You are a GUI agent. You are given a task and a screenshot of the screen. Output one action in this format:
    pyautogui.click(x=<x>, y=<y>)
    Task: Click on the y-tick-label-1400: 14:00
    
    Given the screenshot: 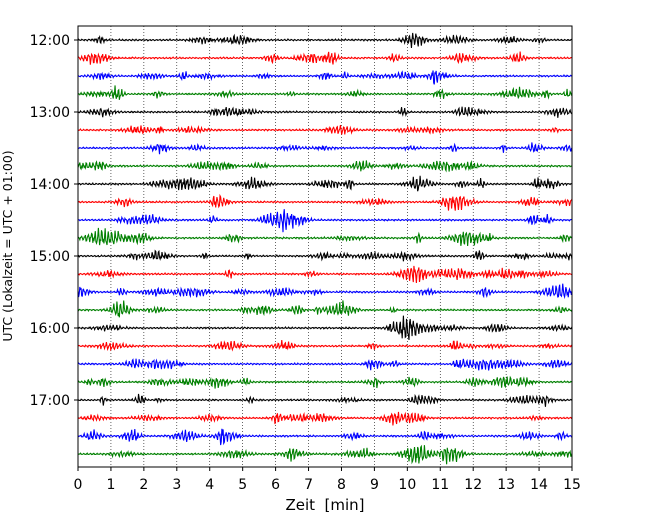 What is the action you would take?
    pyautogui.click(x=50, y=185)
    